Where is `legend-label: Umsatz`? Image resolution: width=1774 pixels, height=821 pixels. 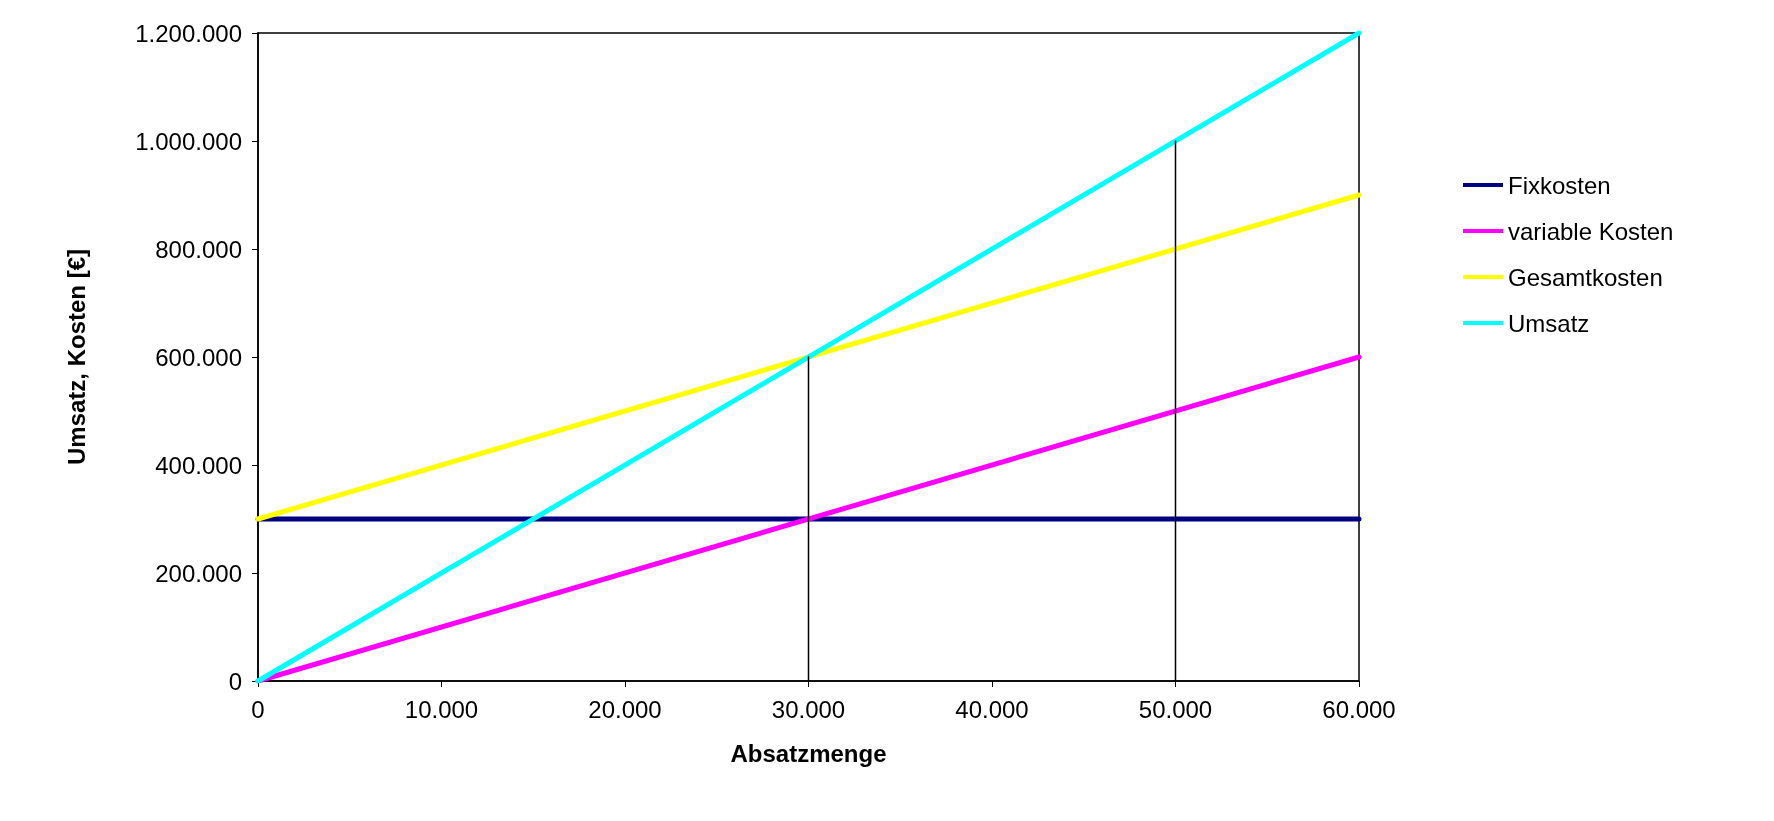
legend-label: Umsatz is located at coordinates (1549, 323).